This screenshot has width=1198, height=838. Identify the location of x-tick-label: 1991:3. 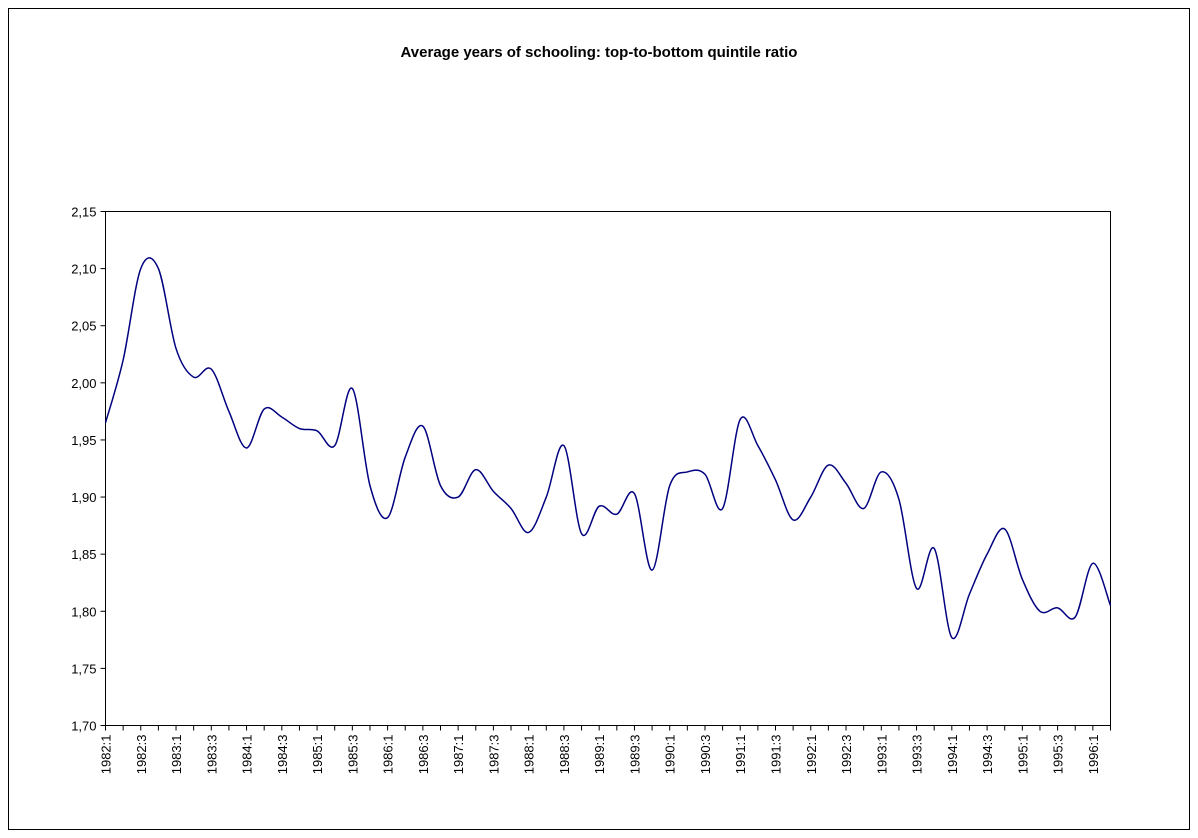
(776, 755).